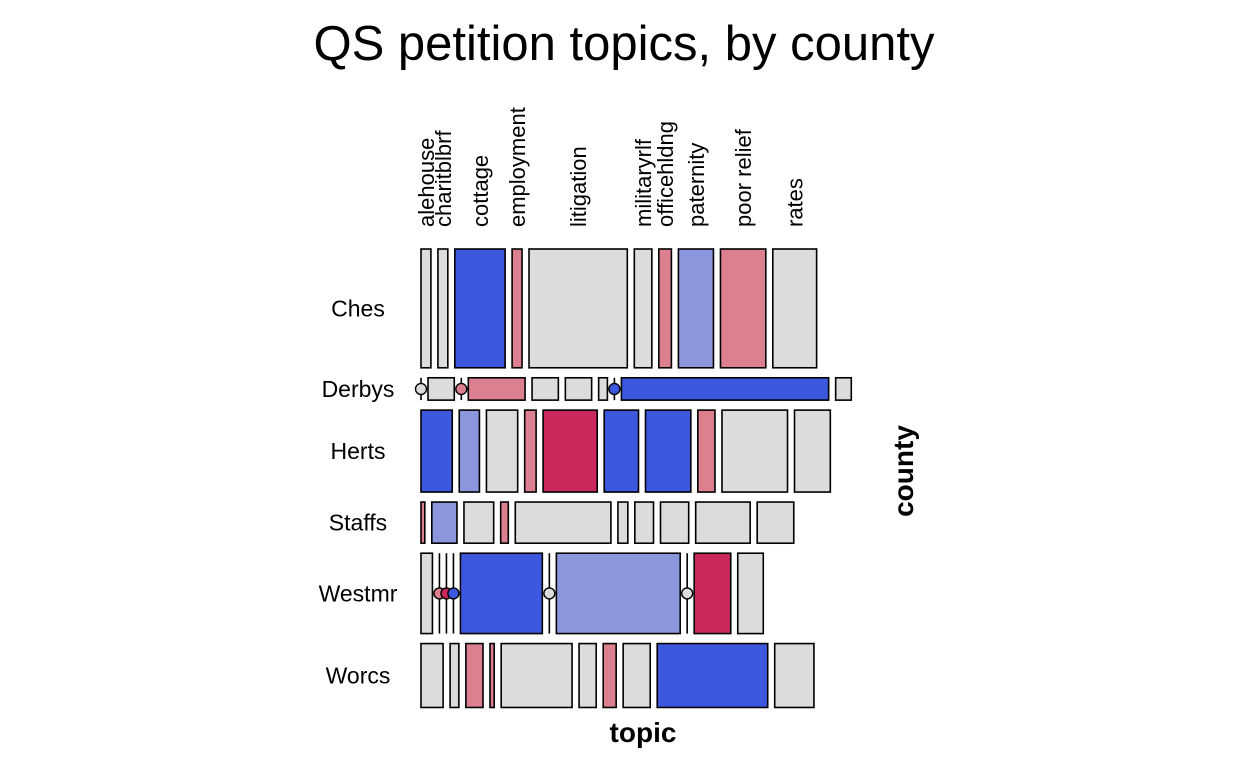  What do you see at coordinates (358, 676) in the screenshot?
I see `county-label-worcs: Worcs` at bounding box center [358, 676].